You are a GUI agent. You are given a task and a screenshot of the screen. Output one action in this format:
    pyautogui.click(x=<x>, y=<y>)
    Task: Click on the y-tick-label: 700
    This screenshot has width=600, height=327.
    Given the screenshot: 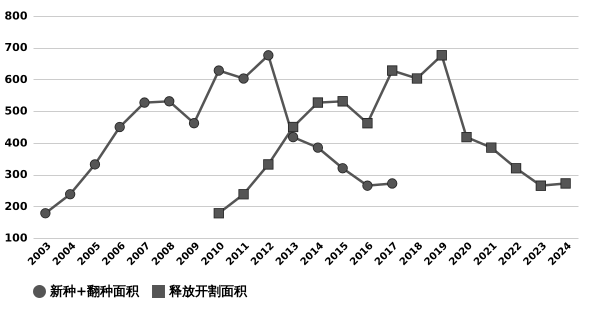 What is the action you would take?
    pyautogui.click(x=16, y=47)
    